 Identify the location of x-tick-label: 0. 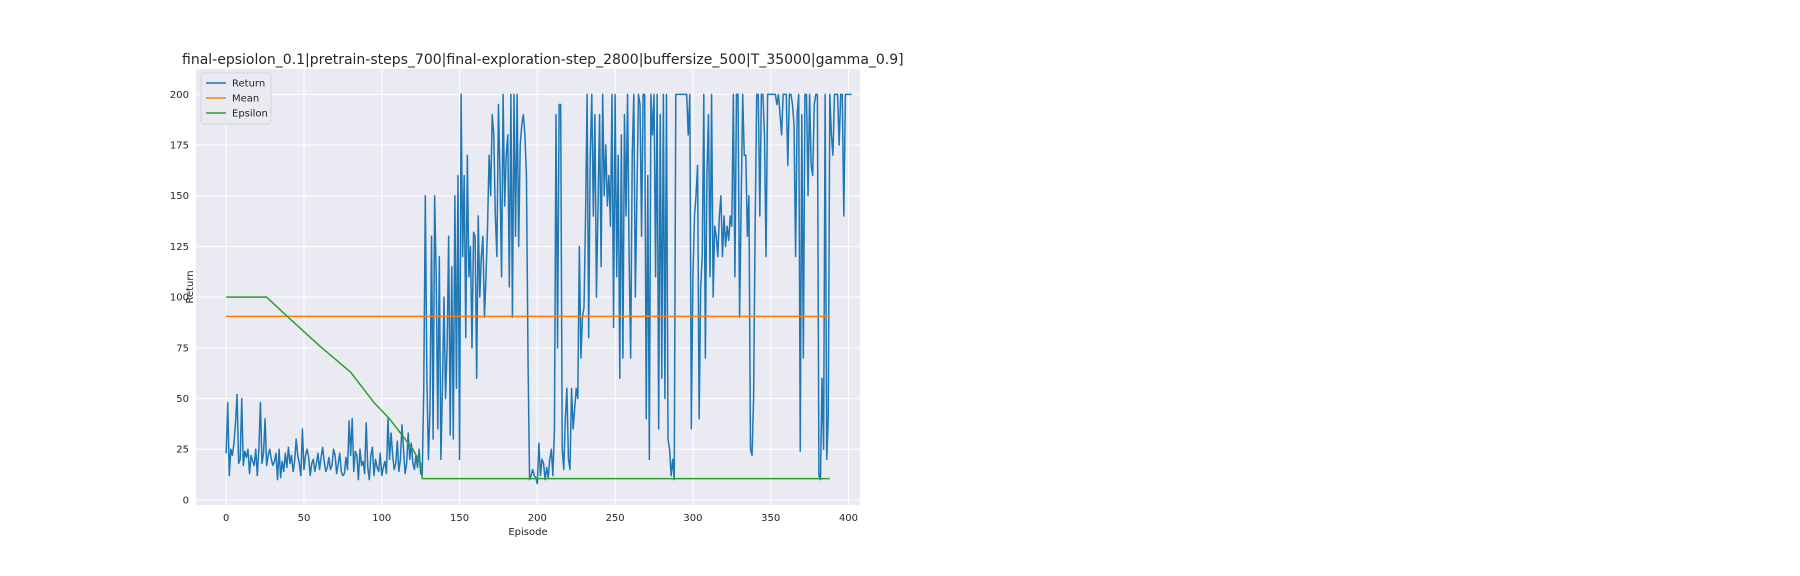
(226, 518).